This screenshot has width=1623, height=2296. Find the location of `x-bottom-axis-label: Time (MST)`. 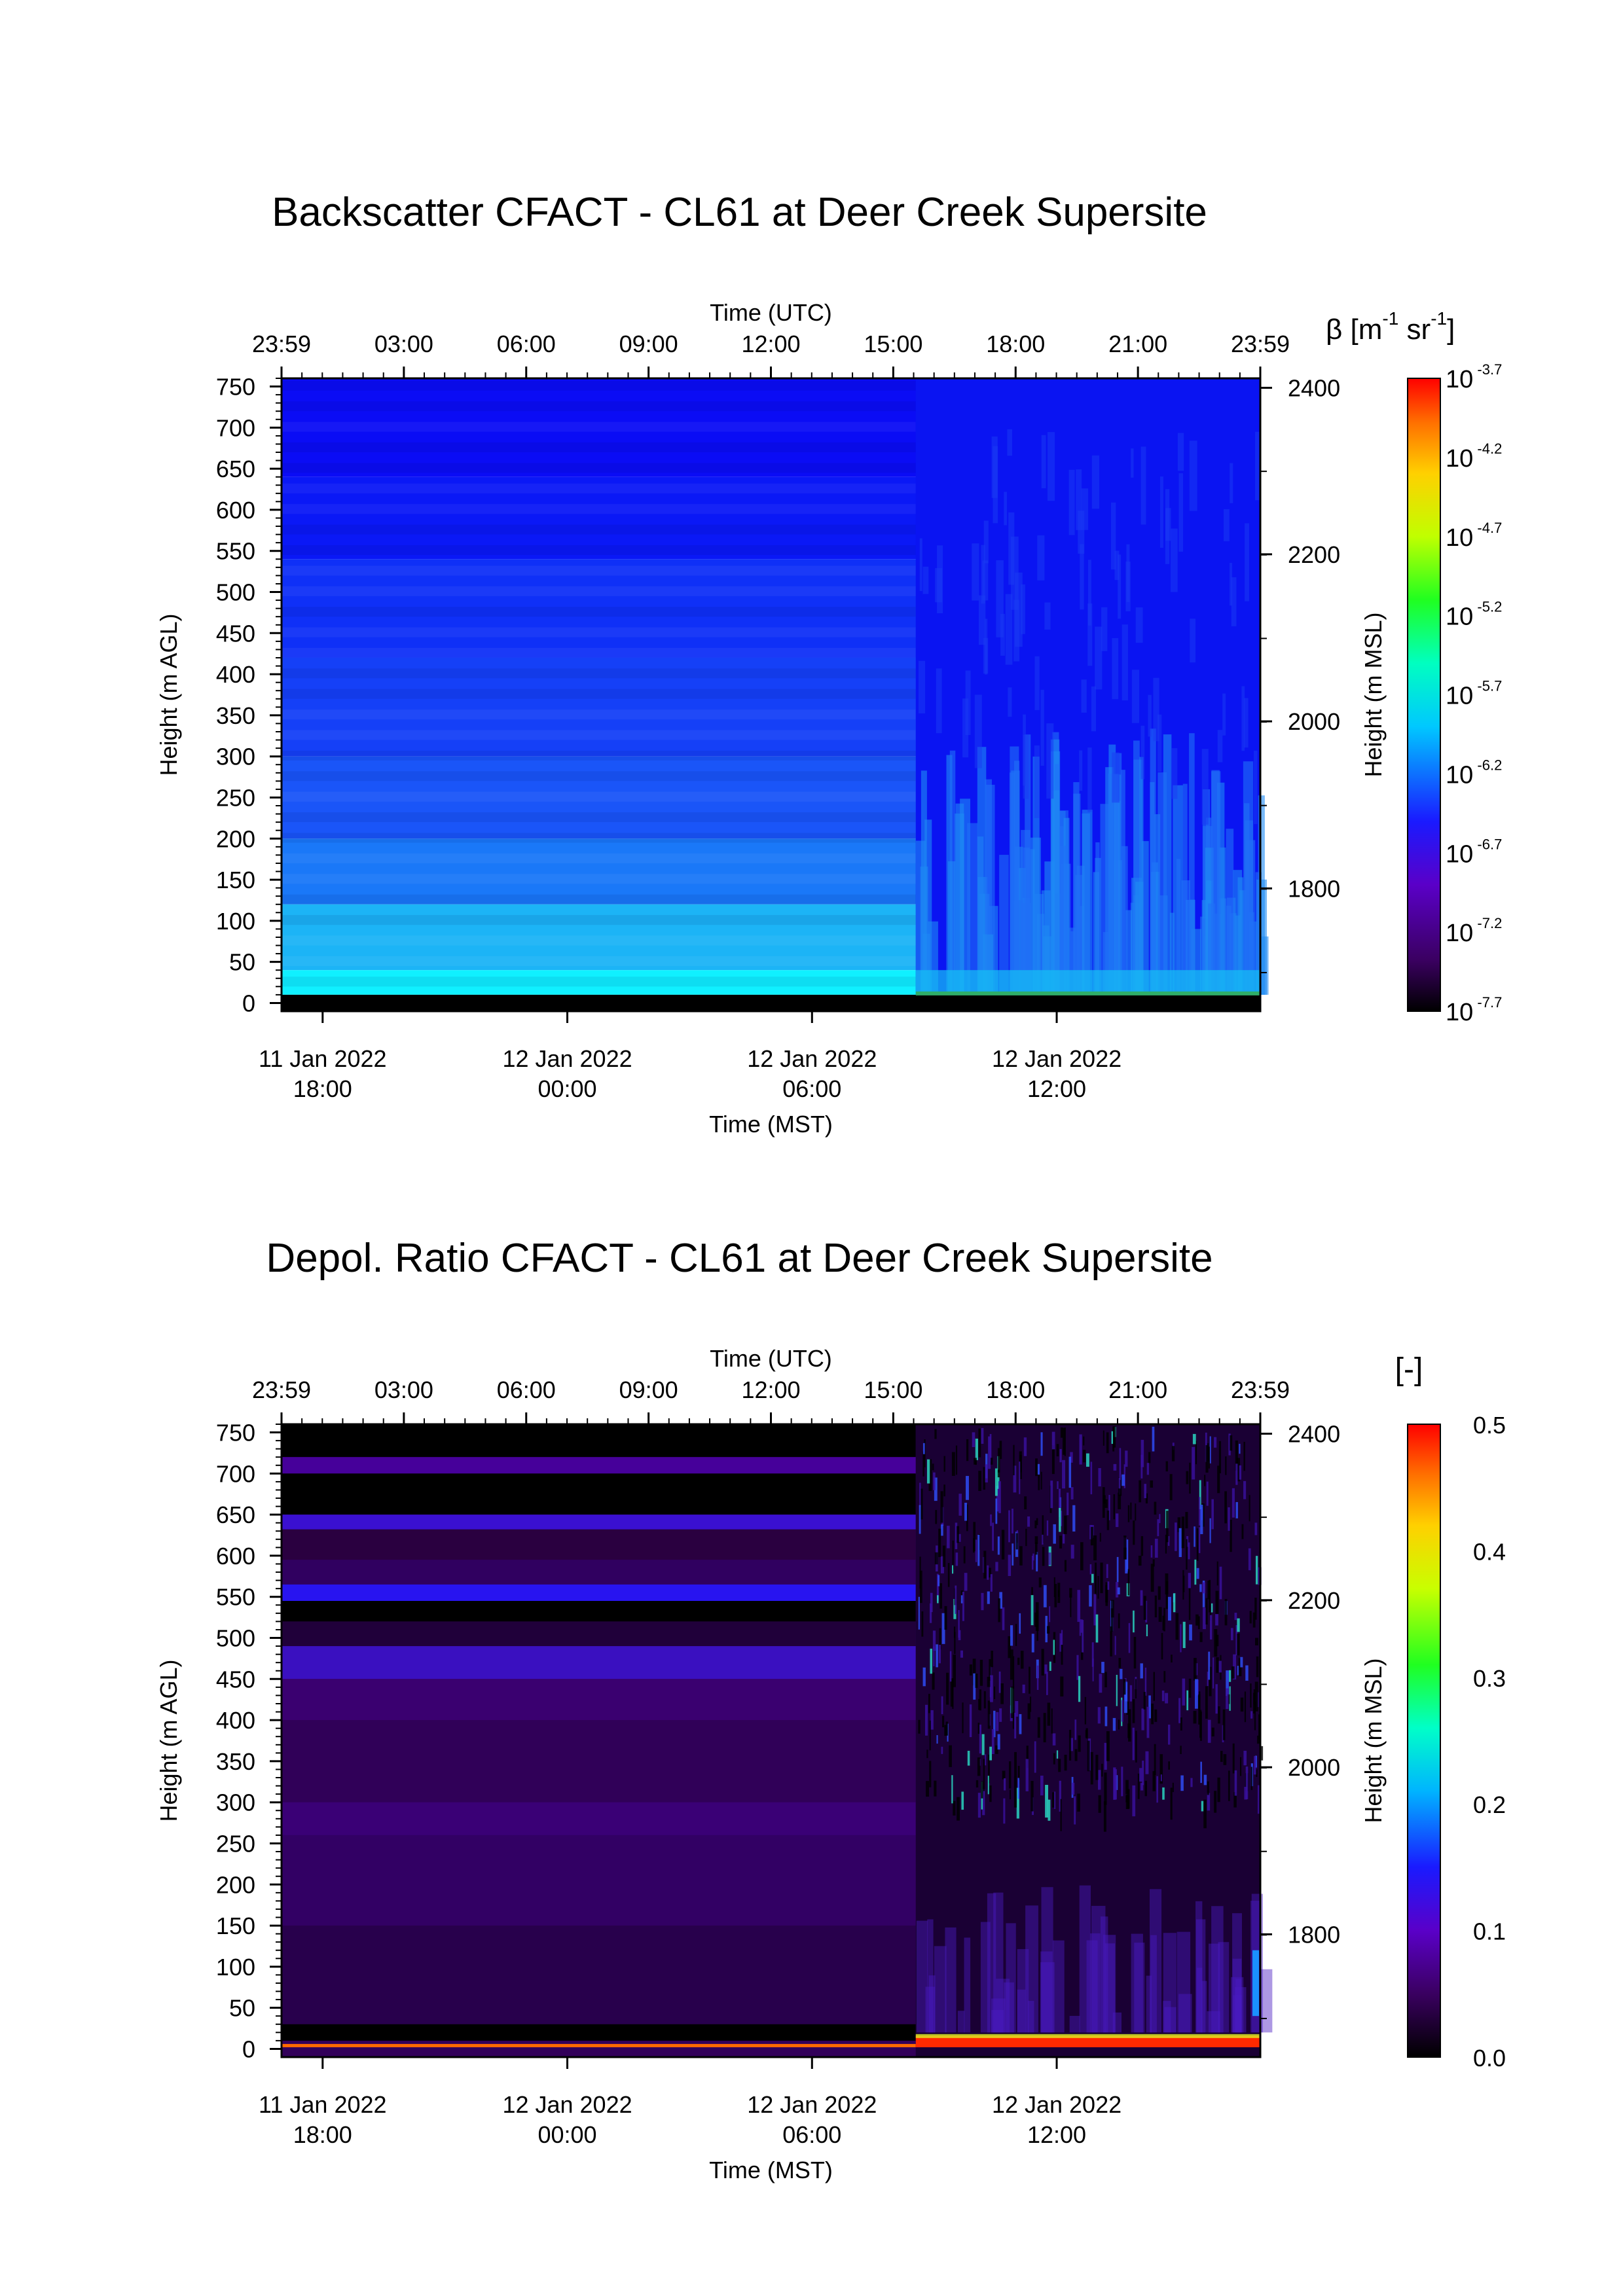

x-bottom-axis-label: Time (MST) is located at coordinates (771, 2170).